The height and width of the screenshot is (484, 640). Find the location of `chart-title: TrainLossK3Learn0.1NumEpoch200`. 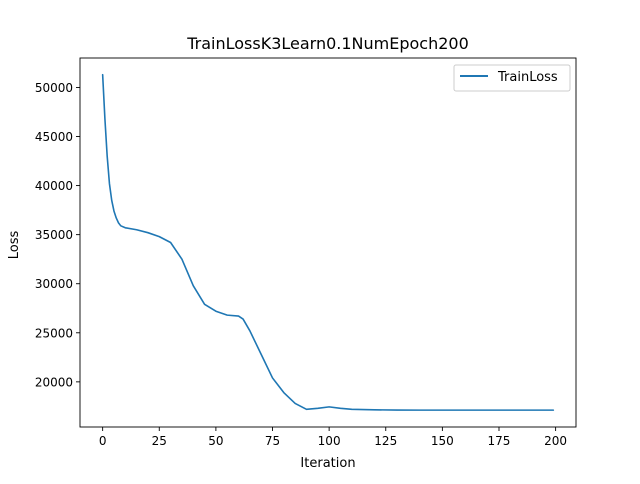

chart-title: TrainLossK3Learn0.1NumEpoch200 is located at coordinates (327, 43).